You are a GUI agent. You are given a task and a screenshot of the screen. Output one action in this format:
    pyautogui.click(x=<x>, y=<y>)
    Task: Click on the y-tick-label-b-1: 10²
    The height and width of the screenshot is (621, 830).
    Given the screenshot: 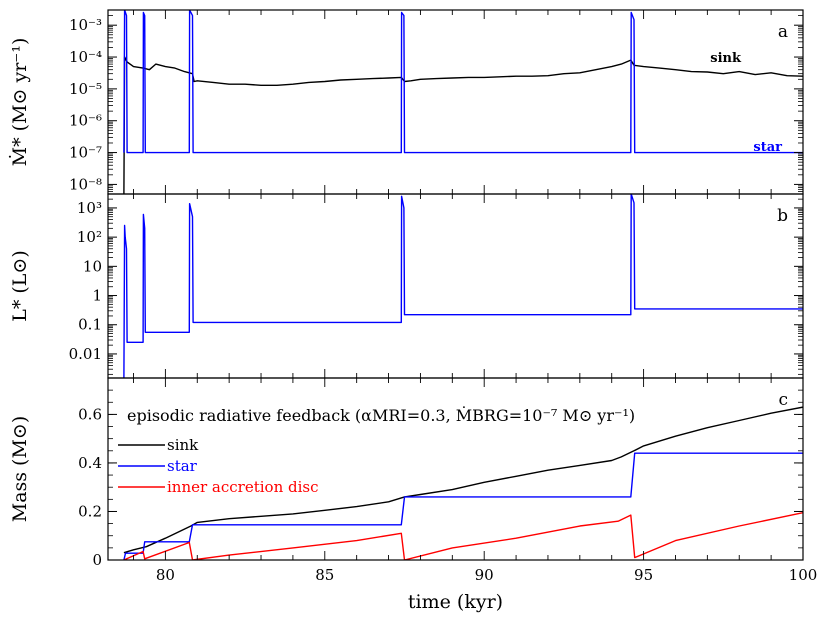 What is the action you would take?
    pyautogui.click(x=89, y=237)
    